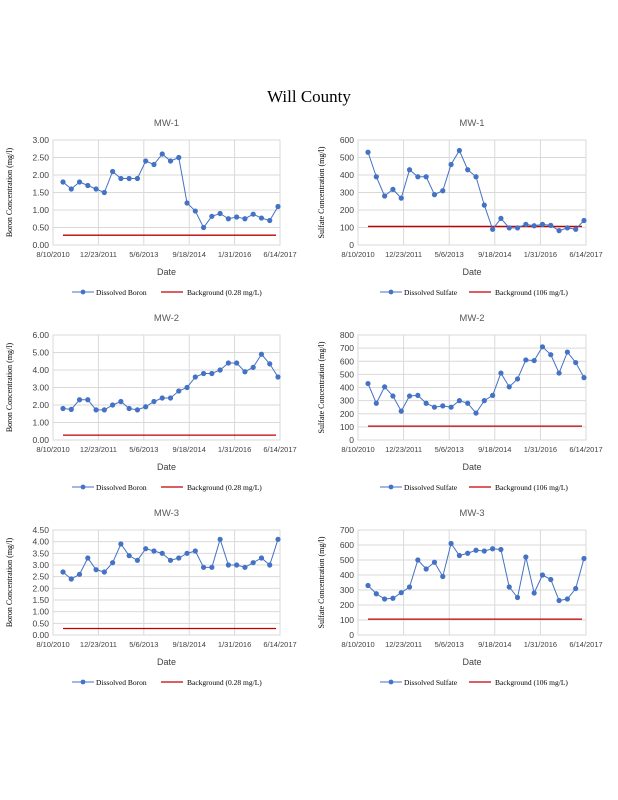 The image size is (618, 800). What do you see at coordinates (40, 530) in the screenshot?
I see `y-tick-label: 4.50` at bounding box center [40, 530].